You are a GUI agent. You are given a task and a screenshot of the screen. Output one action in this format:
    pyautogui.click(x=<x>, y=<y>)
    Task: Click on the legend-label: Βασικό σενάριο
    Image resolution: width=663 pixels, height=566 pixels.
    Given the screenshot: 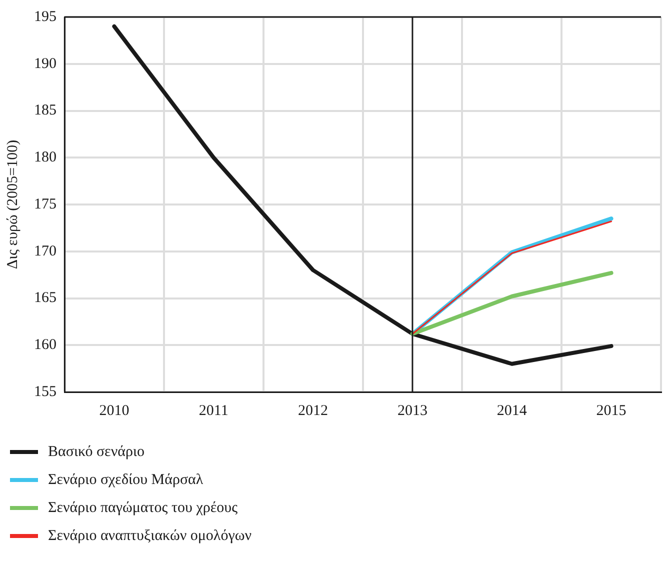 What is the action you would take?
    pyautogui.click(x=96, y=452)
    